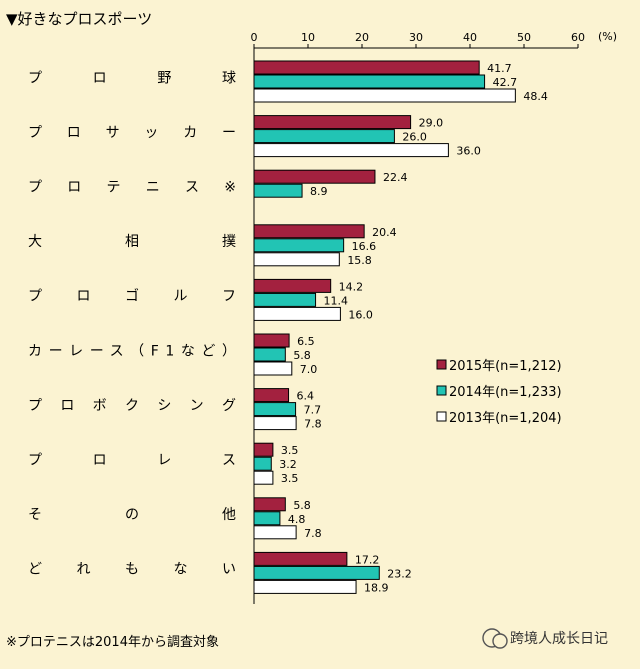 The height and width of the screenshot is (669, 640). Describe the element at coordinates (79, 19) in the screenshot. I see `chart-title: ▼好きなプロスポーツ` at that location.